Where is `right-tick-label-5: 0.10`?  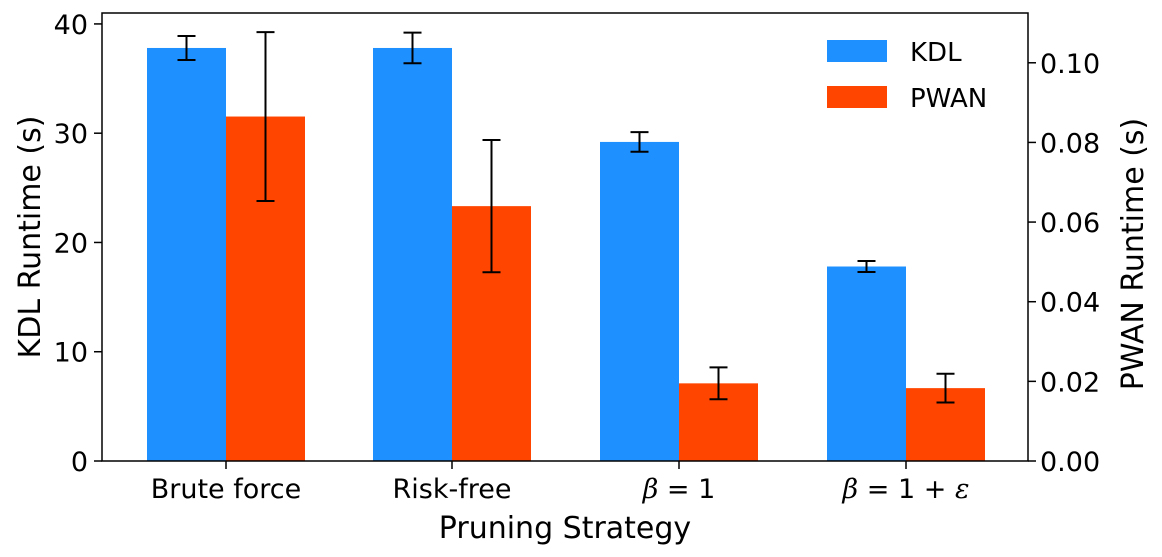
right-tick-label-5: 0.10 is located at coordinates (1070, 64).